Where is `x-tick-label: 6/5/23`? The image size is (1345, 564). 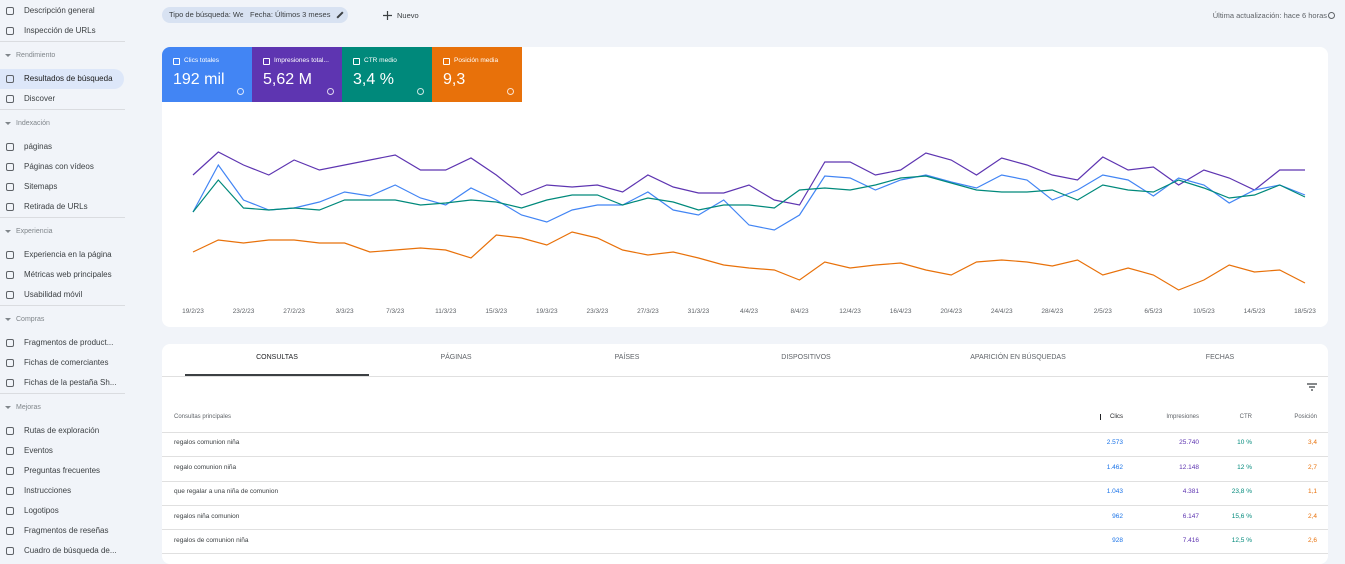 x-tick-label: 6/5/23 is located at coordinates (1153, 311).